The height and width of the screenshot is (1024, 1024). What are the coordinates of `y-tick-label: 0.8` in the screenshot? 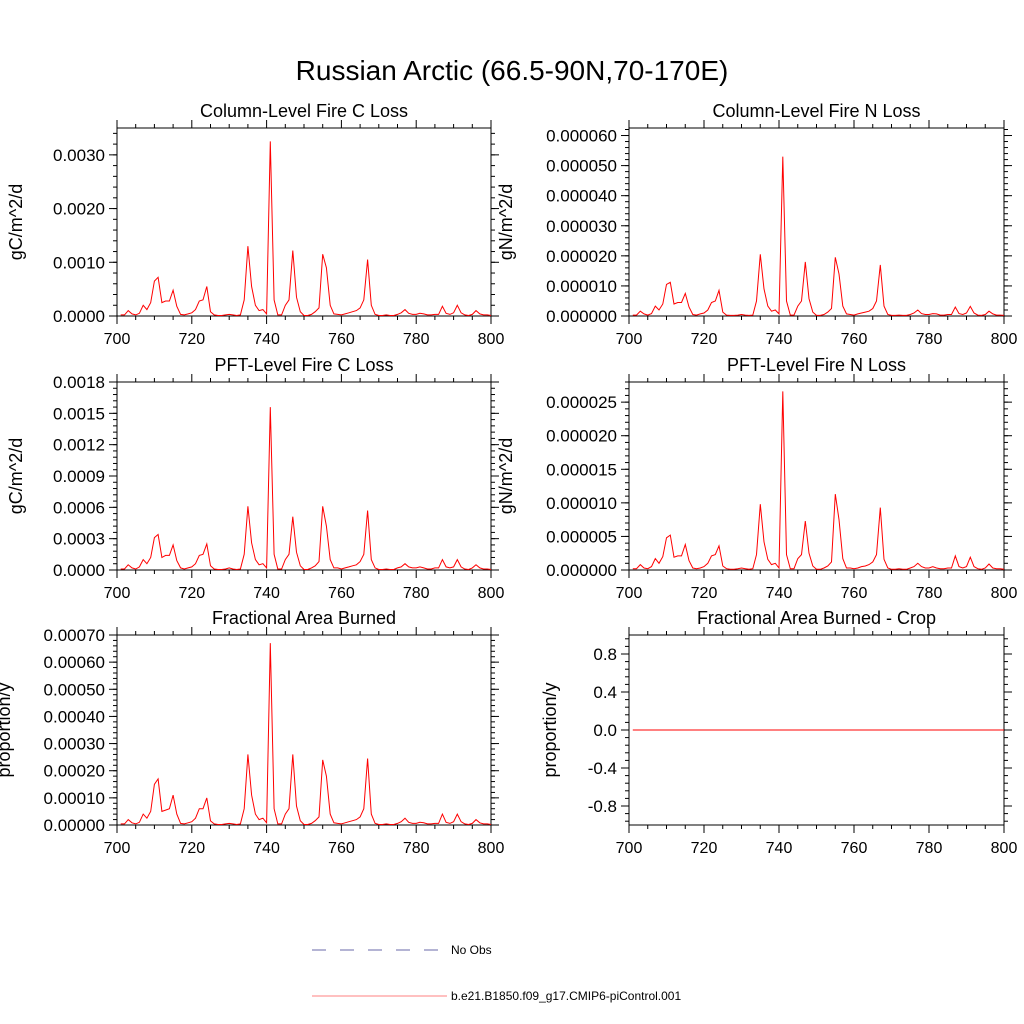 It's located at (605, 654).